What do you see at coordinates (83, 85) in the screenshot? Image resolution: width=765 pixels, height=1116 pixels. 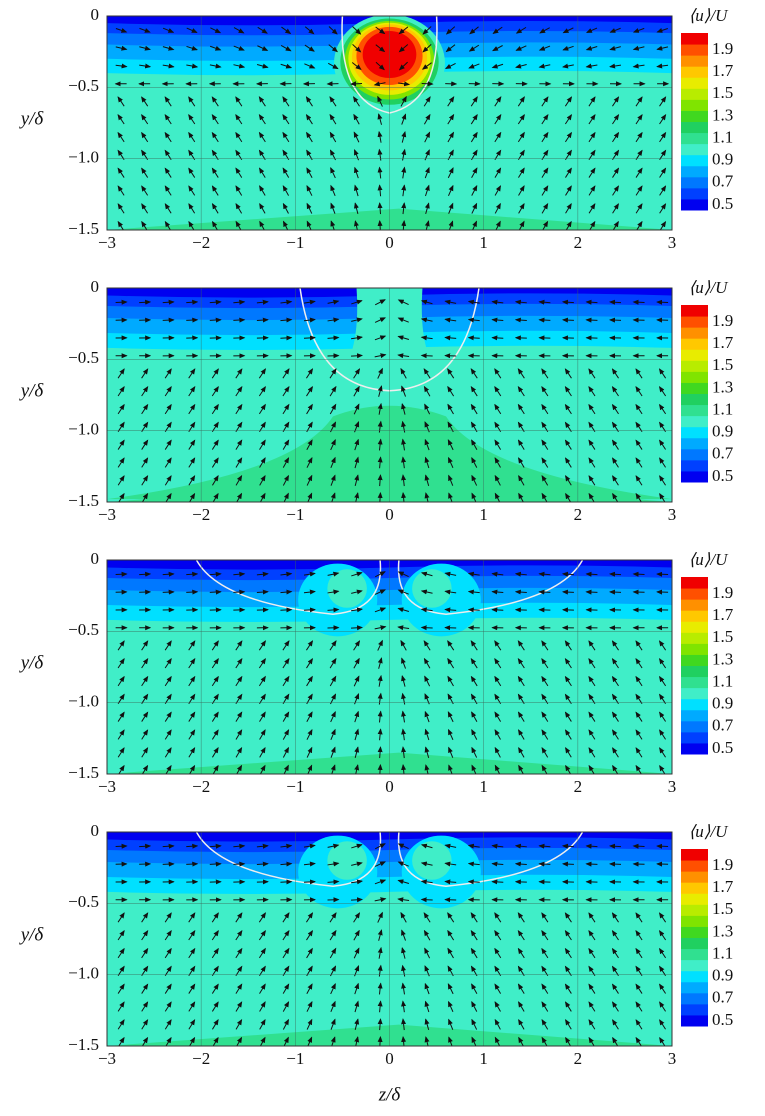 I see `y-tick-label: −0.5` at bounding box center [83, 85].